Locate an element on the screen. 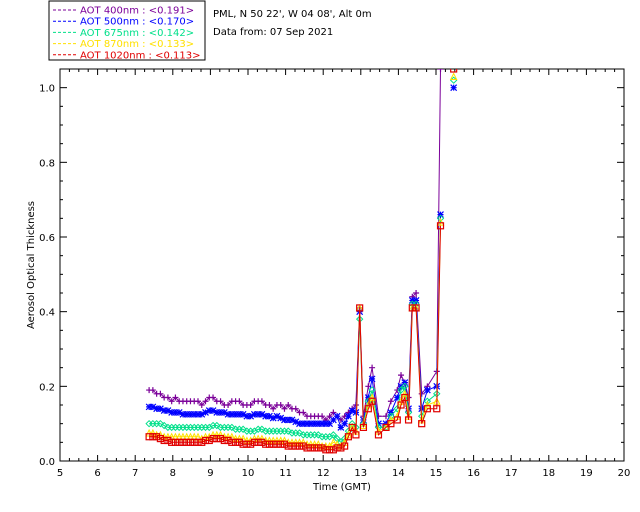 Image resolution: width=640 pixels, height=512 pixels. x-tick-label: 16 is located at coordinates (473, 473).